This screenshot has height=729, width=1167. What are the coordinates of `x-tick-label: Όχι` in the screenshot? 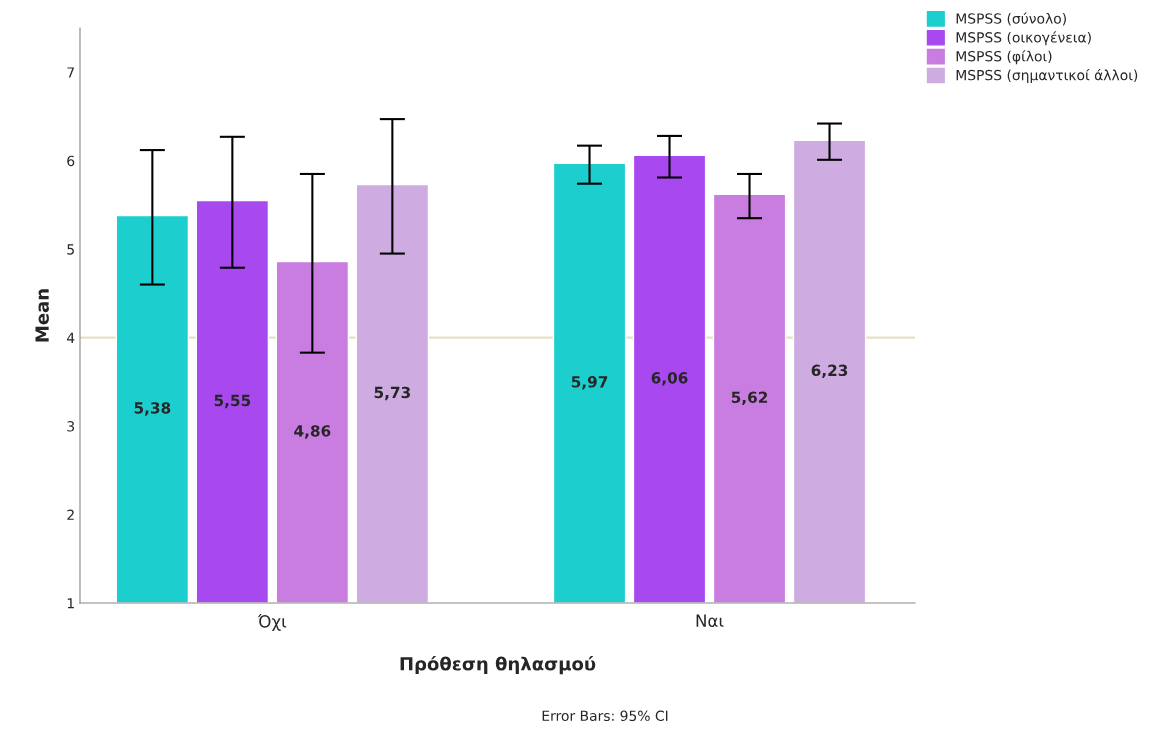 It's located at (272, 622).